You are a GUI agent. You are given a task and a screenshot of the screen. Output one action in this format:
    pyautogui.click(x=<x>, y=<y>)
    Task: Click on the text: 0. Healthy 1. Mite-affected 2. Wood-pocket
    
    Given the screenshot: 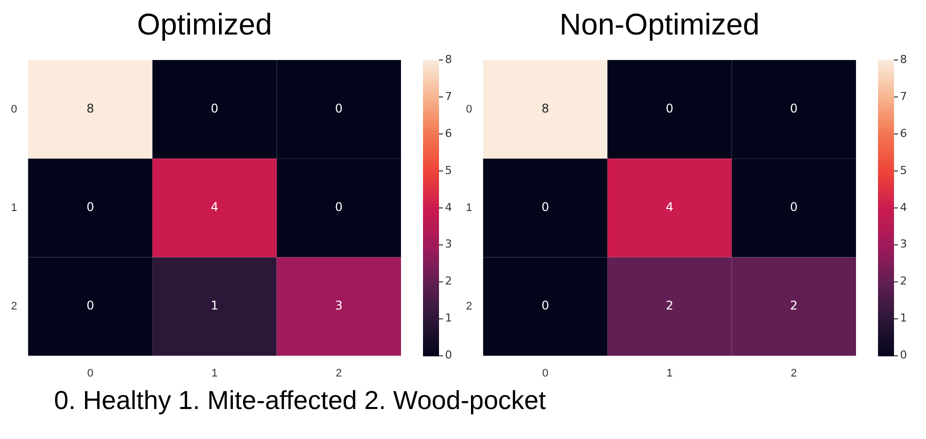 What is the action you would take?
    pyautogui.click(x=300, y=400)
    